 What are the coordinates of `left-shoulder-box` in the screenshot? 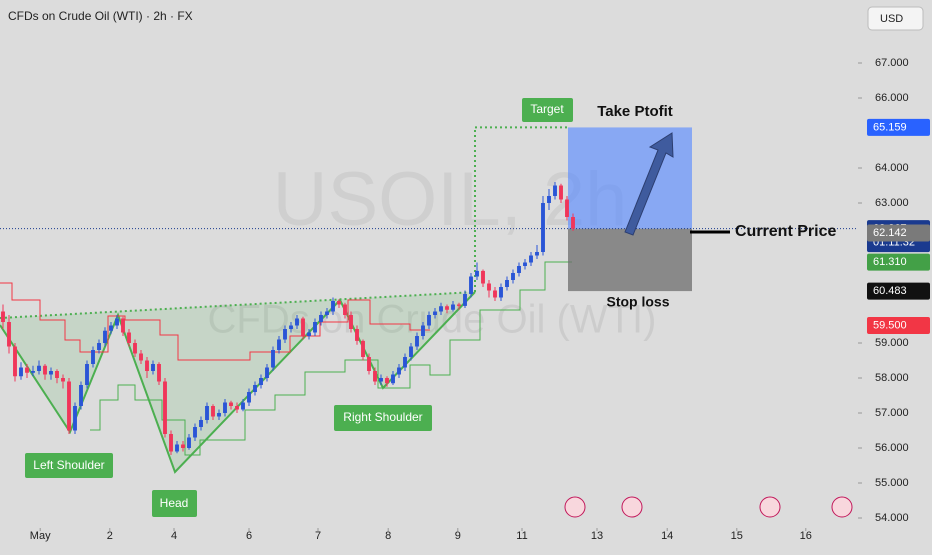 It's located at (69, 465).